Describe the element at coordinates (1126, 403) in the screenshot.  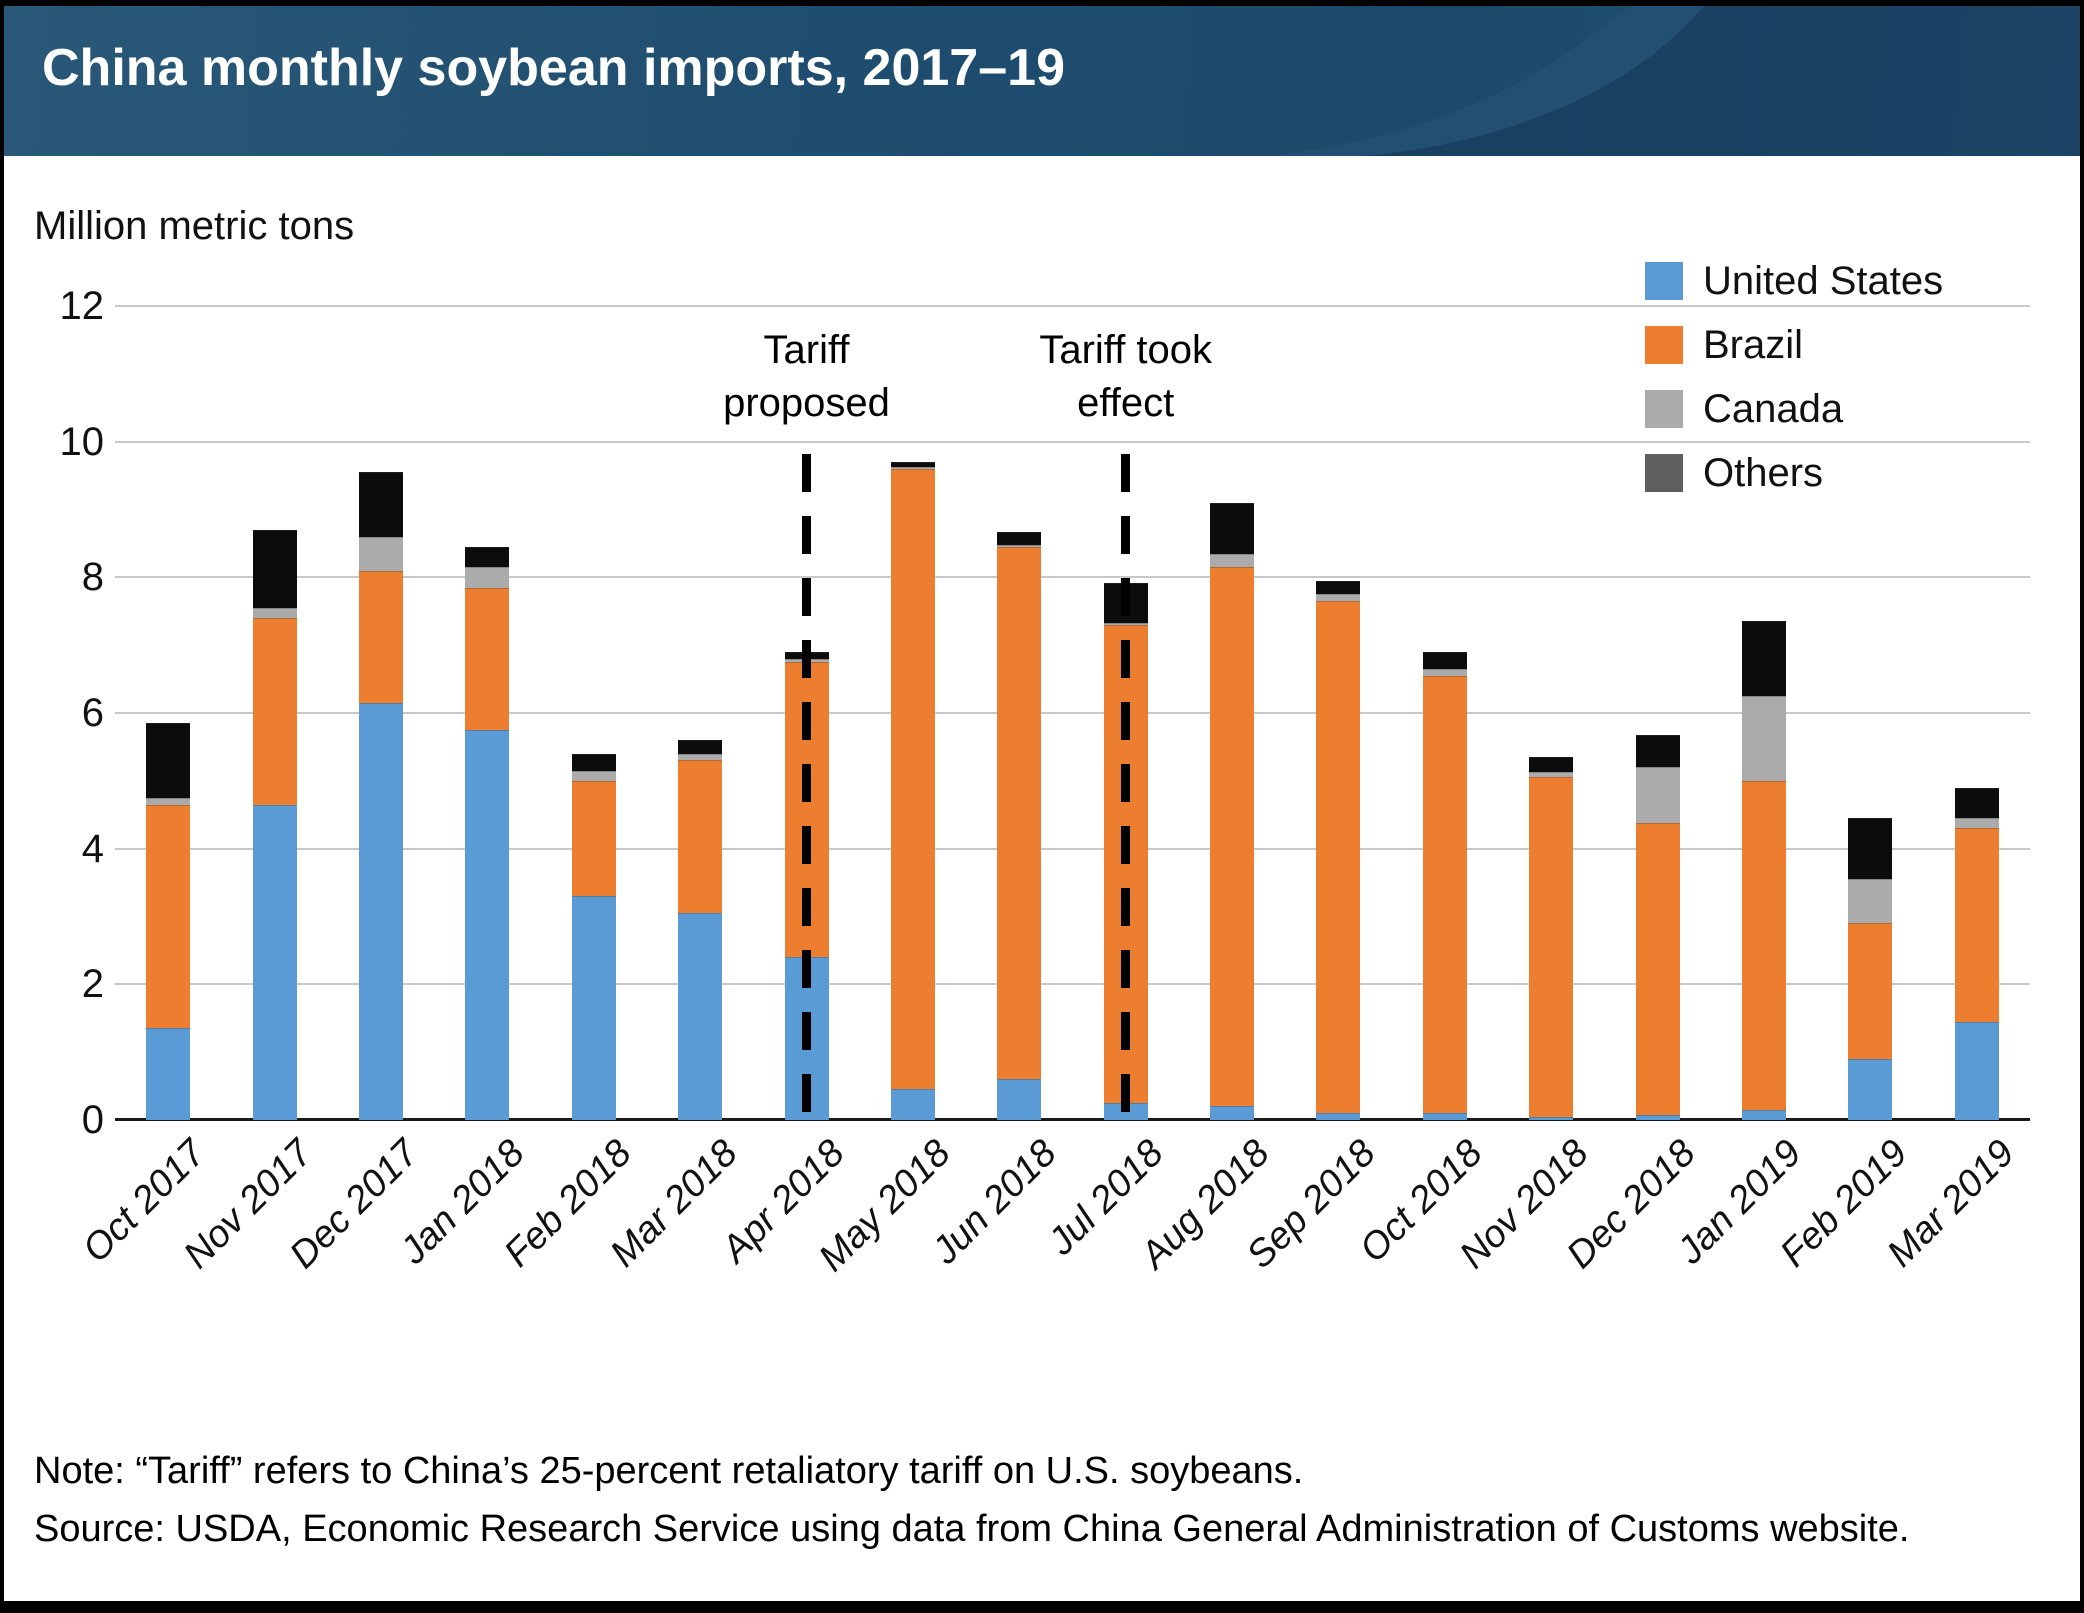
I see `annotation-line: effect` at that location.